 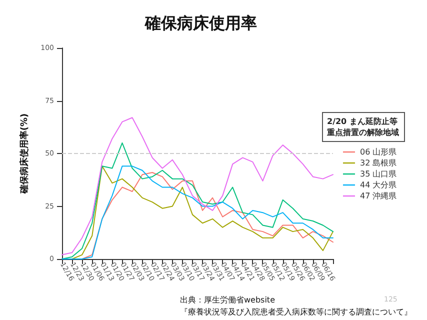 I want to click on legend-label: 47 沖縄県, so click(x=378, y=196).